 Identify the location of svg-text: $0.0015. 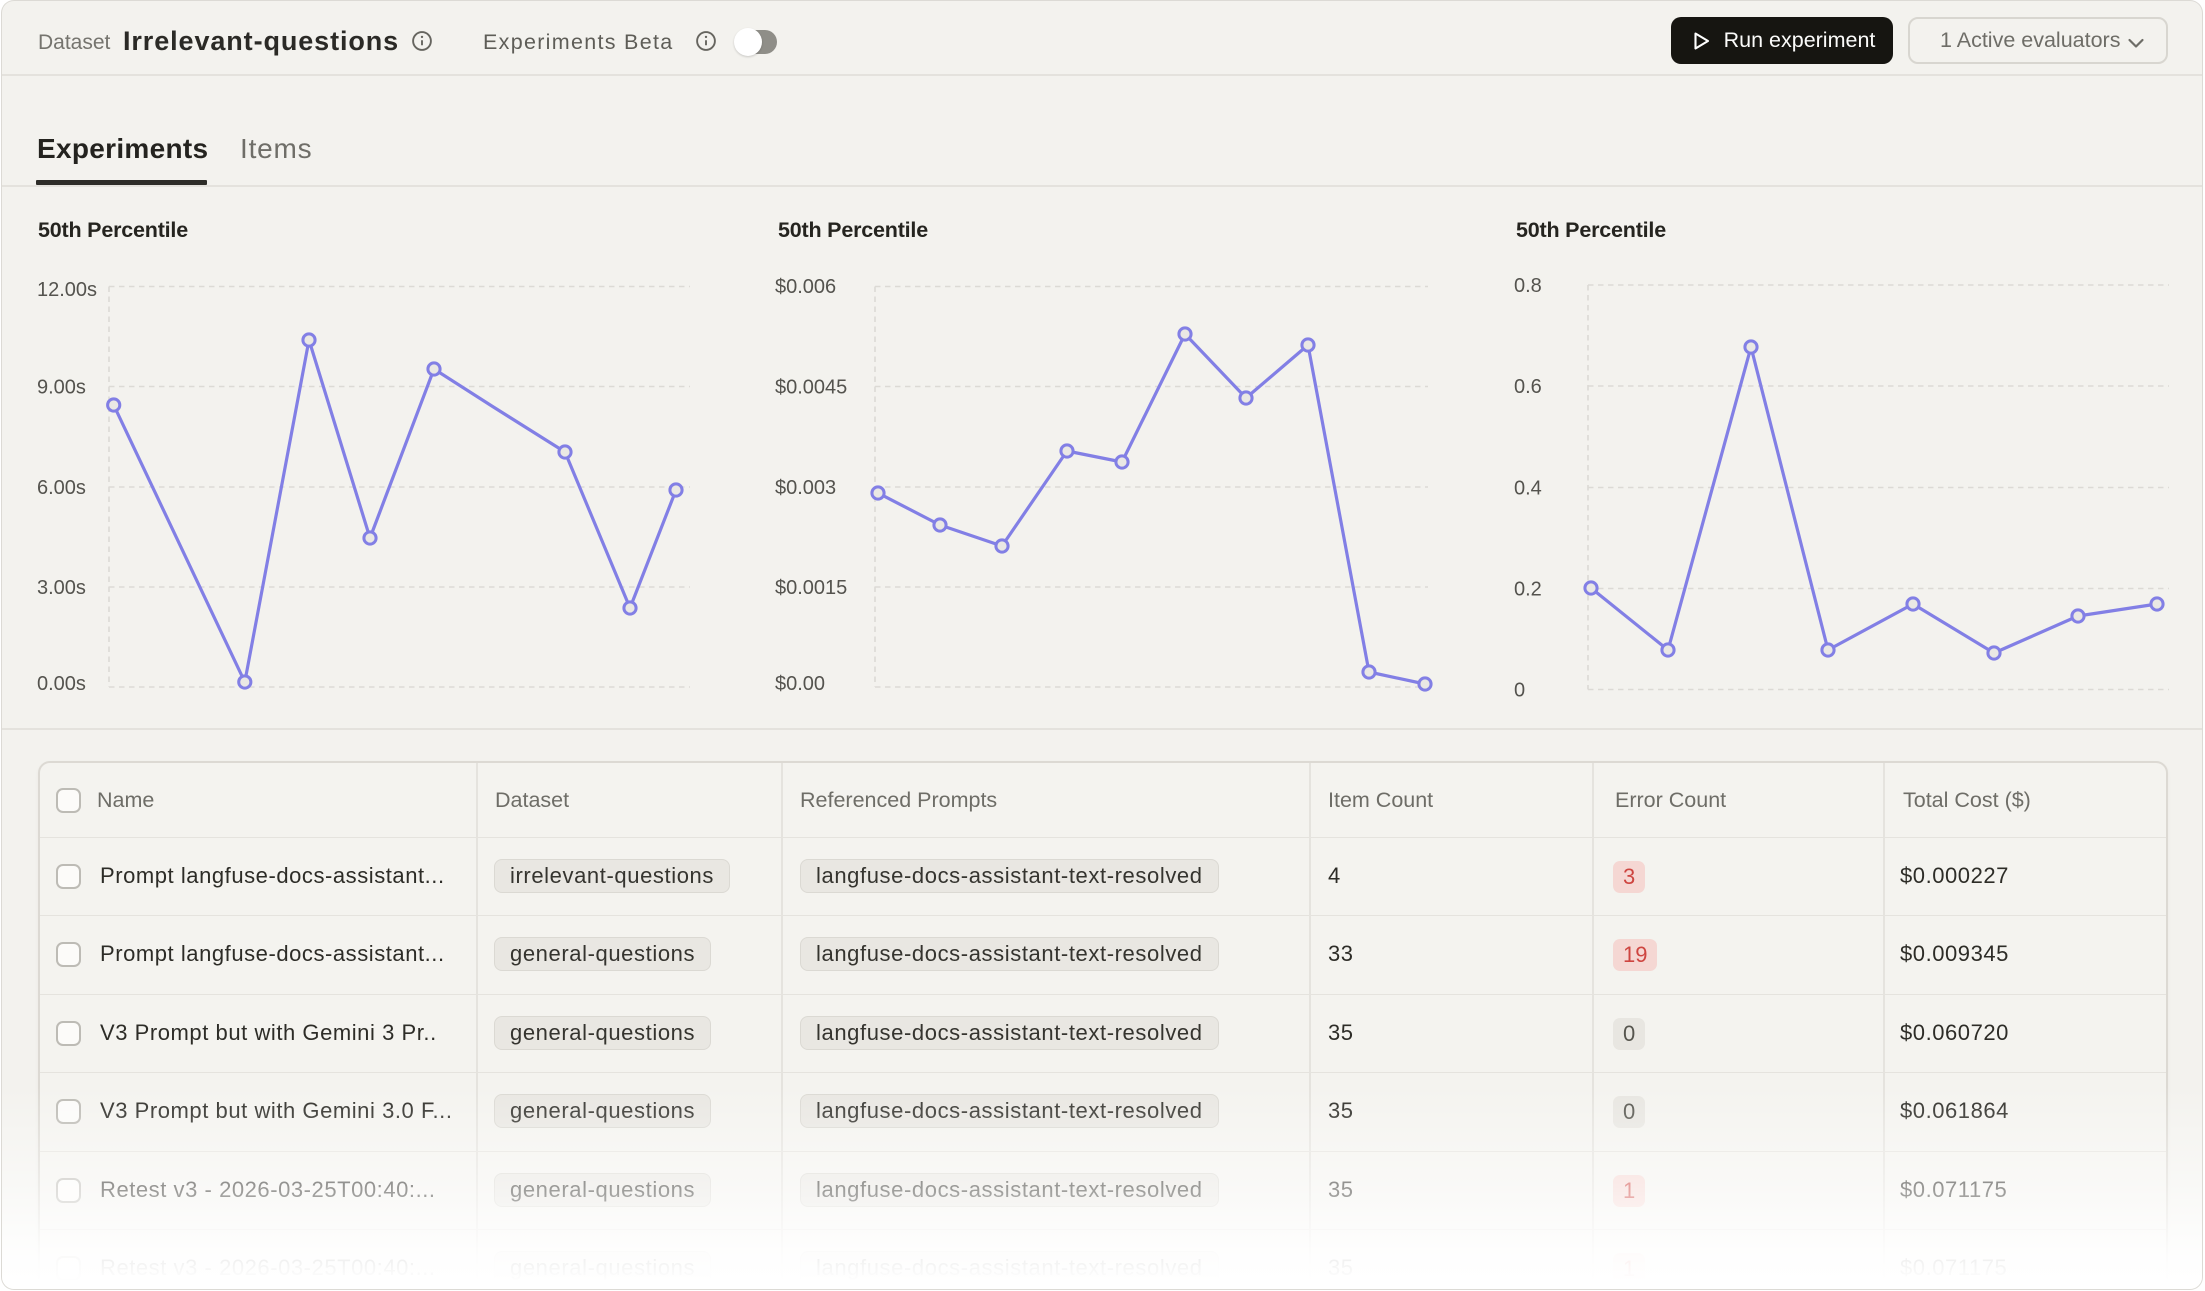
(811, 588).